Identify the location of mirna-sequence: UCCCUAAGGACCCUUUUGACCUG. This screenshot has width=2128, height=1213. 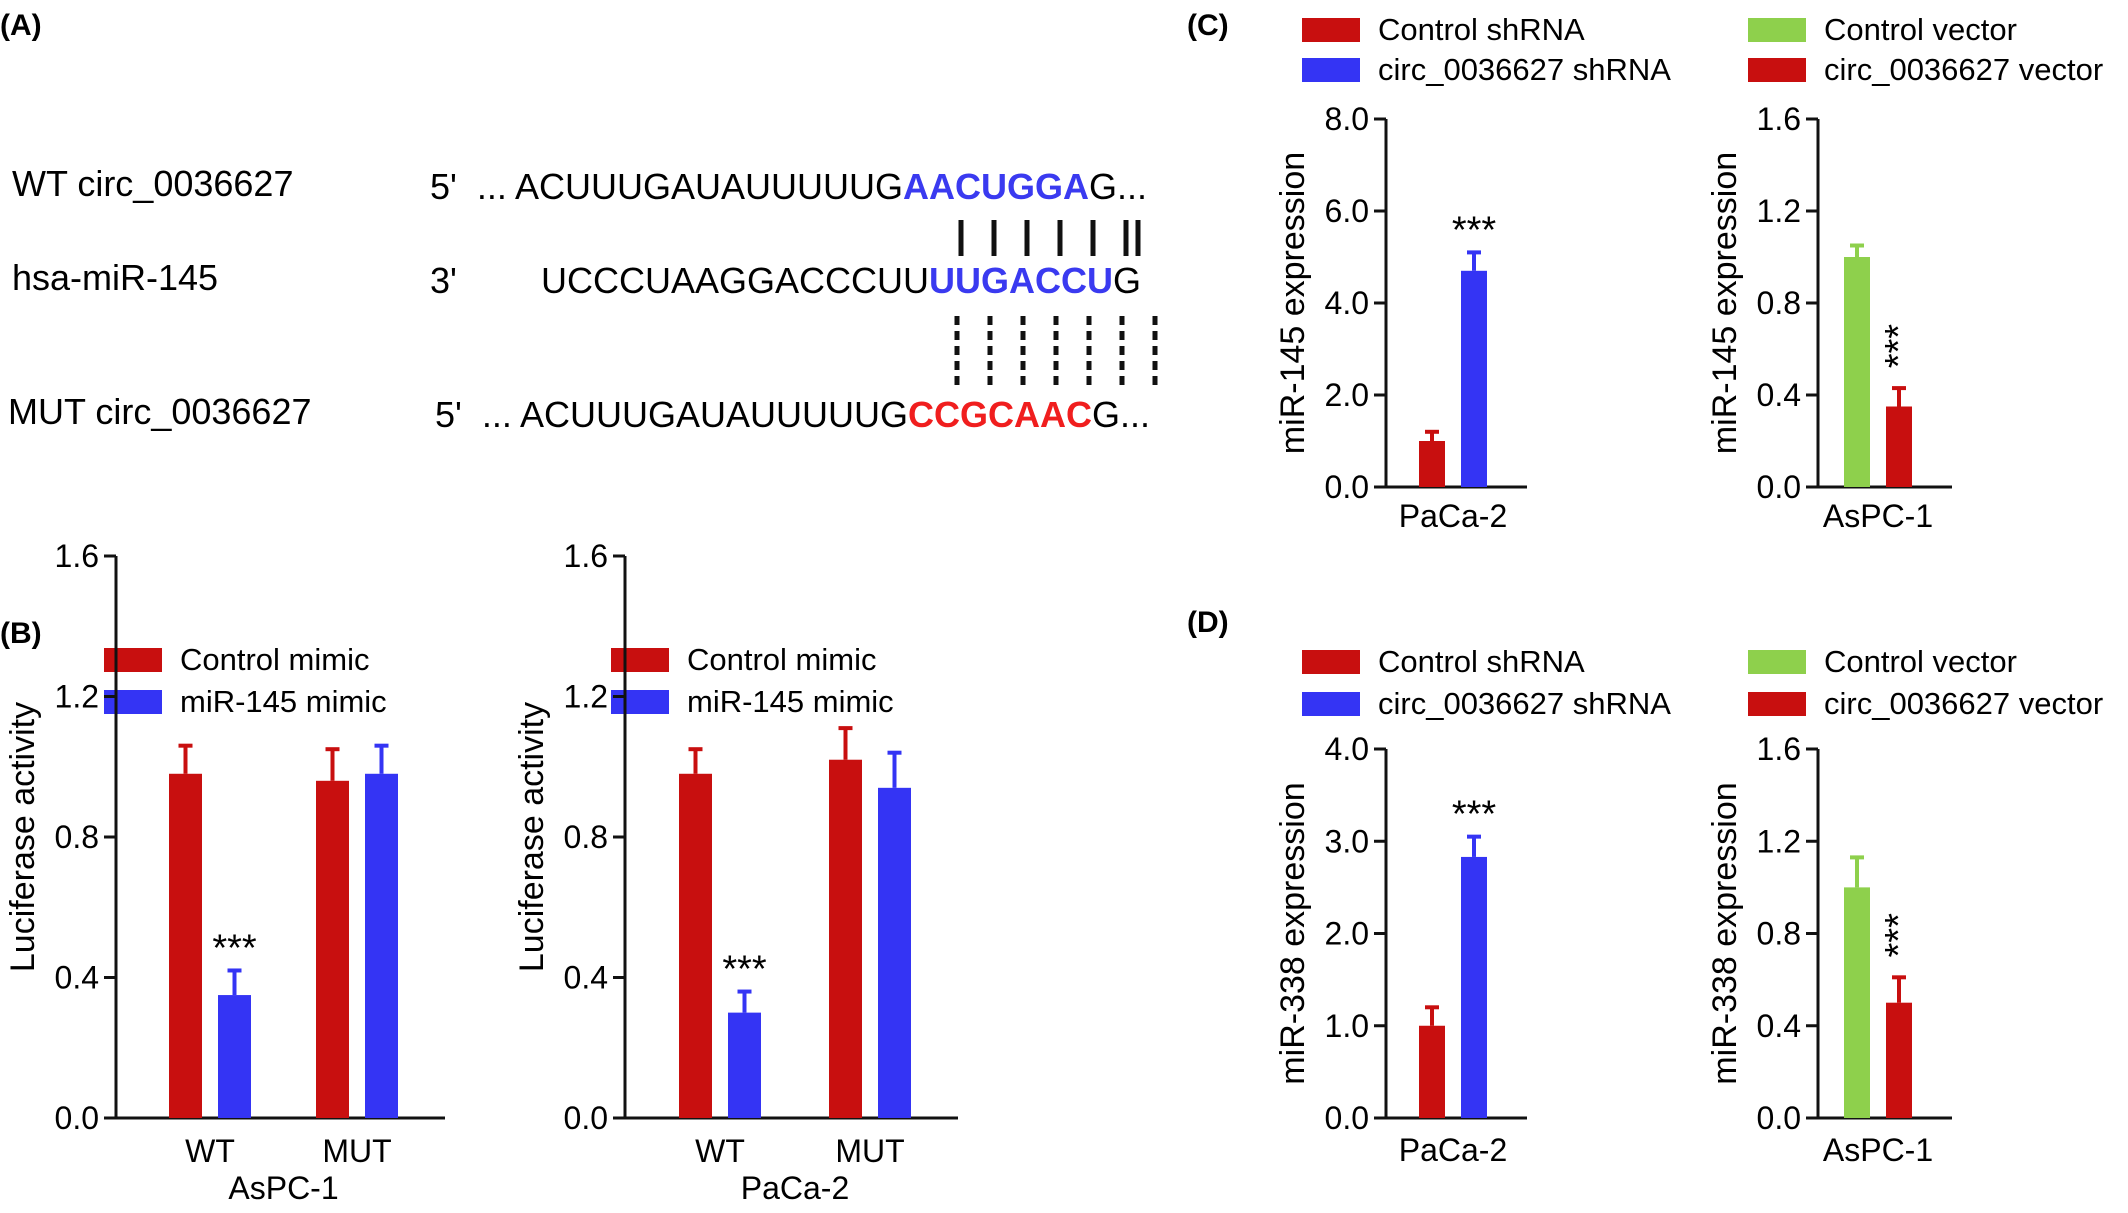
(841, 280).